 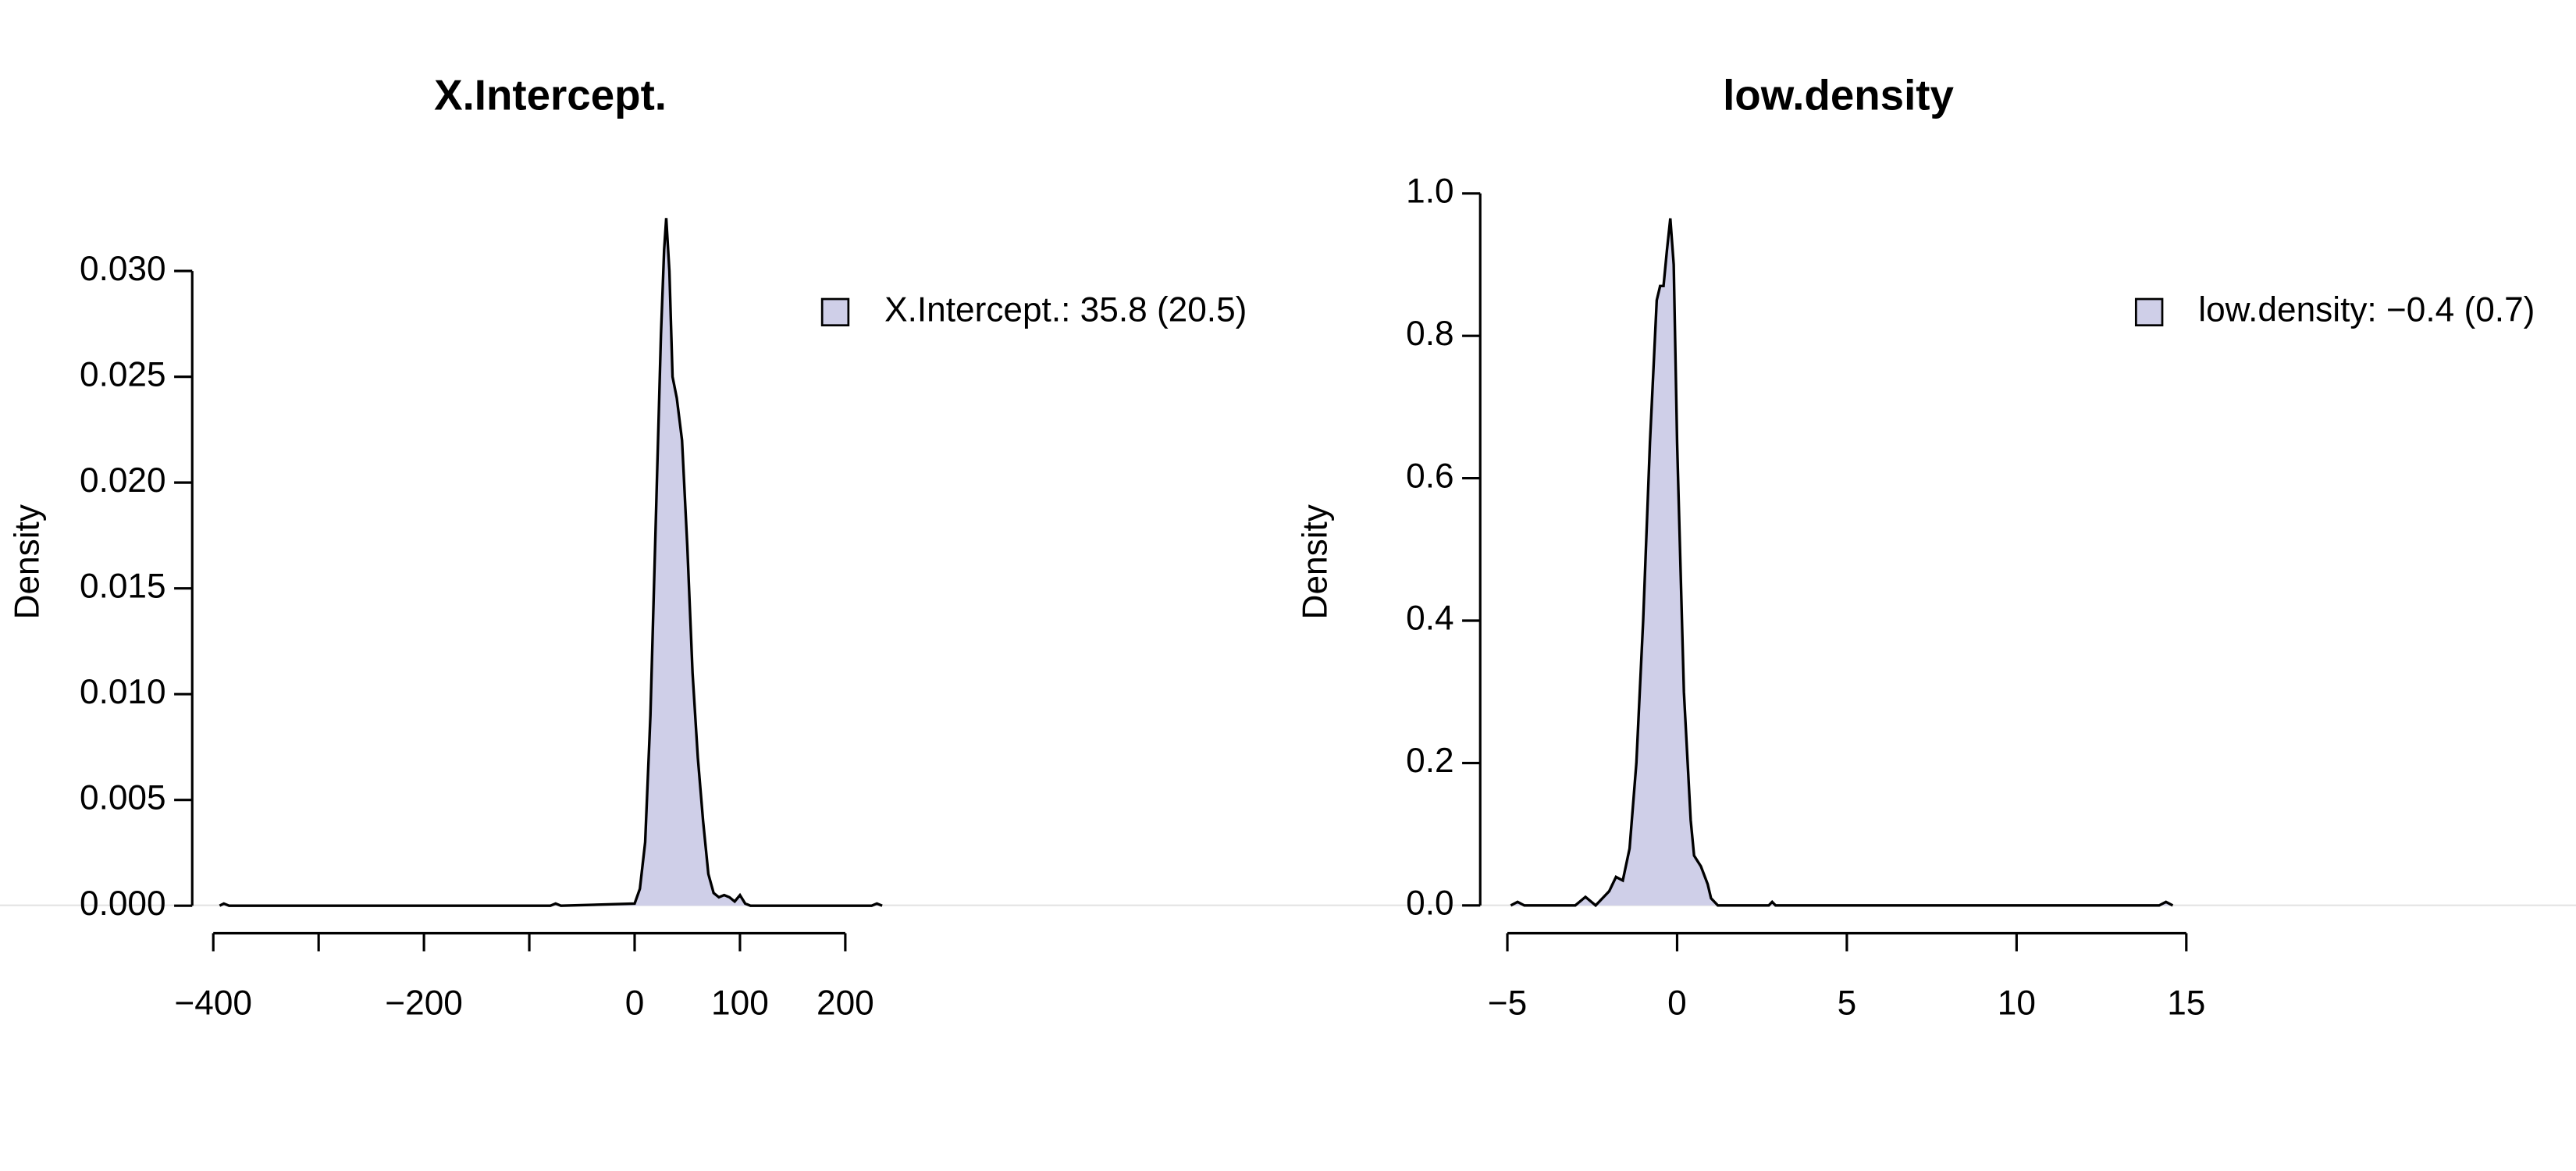 I want to click on y-tick-label: 0.025, so click(x=123, y=374).